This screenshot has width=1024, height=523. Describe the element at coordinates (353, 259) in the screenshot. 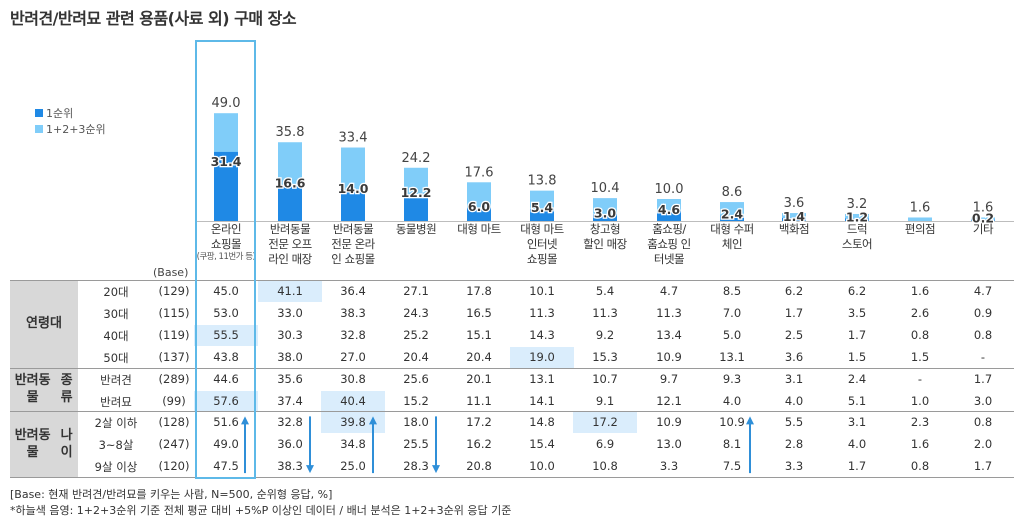

I see `category-label-line: 인 쇼핑몰` at that location.